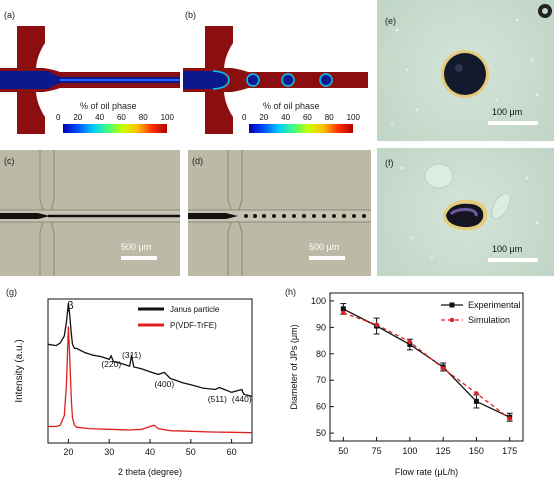 The image size is (554, 488). I want to click on panel-e: (e) 100 μm, so click(465, 70).